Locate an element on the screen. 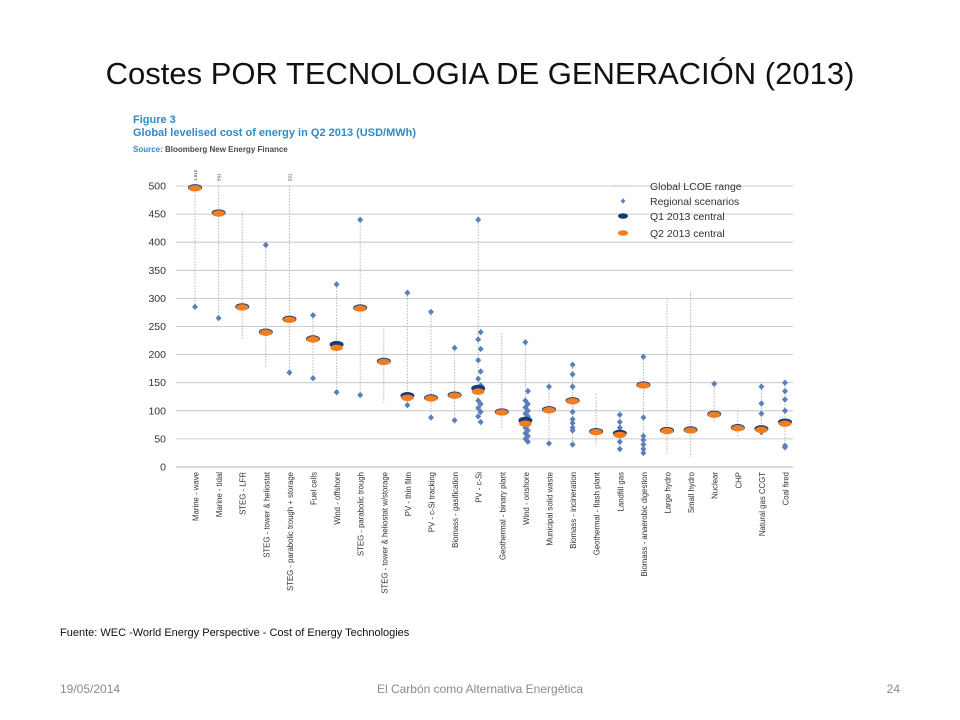 This screenshot has width=960, height=720. category-tick-label: Geothermal - flash plant is located at coordinates (597, 513).